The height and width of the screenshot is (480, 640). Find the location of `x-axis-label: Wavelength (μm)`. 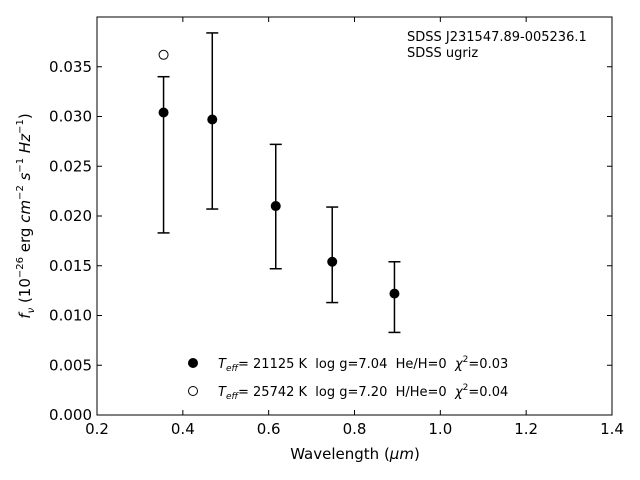

x-axis-label: Wavelength (μm) is located at coordinates (355, 454).